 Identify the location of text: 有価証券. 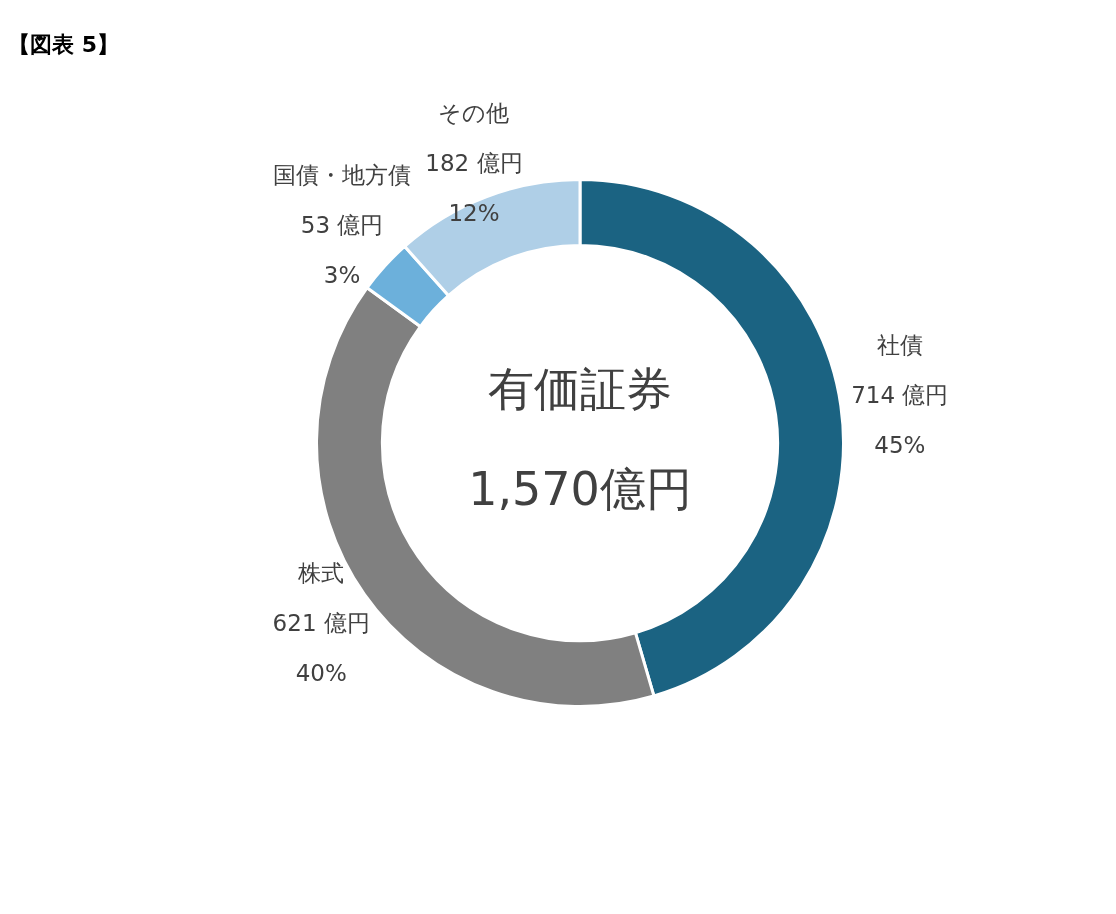
(580, 388).